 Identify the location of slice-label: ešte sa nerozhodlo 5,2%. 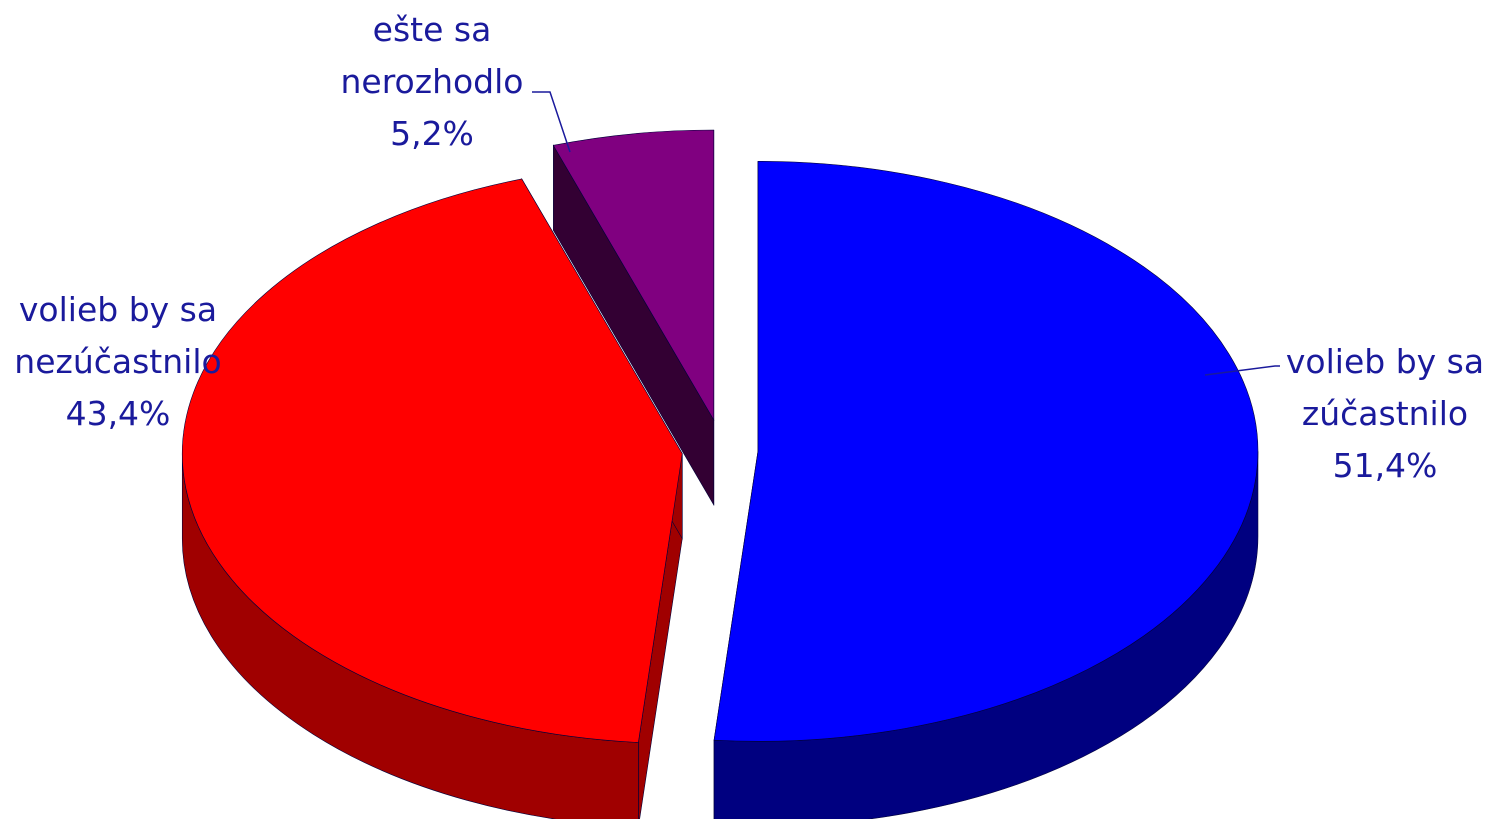
(432, 82).